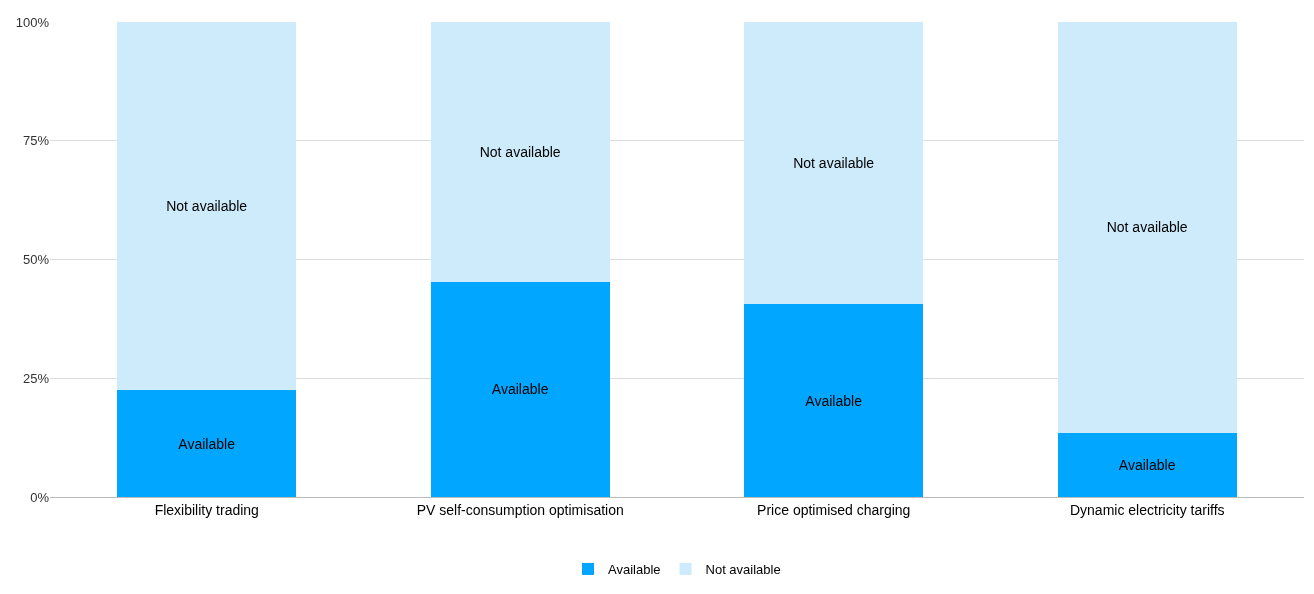  I want to click on y-tick-label: 100%, so click(32, 22).